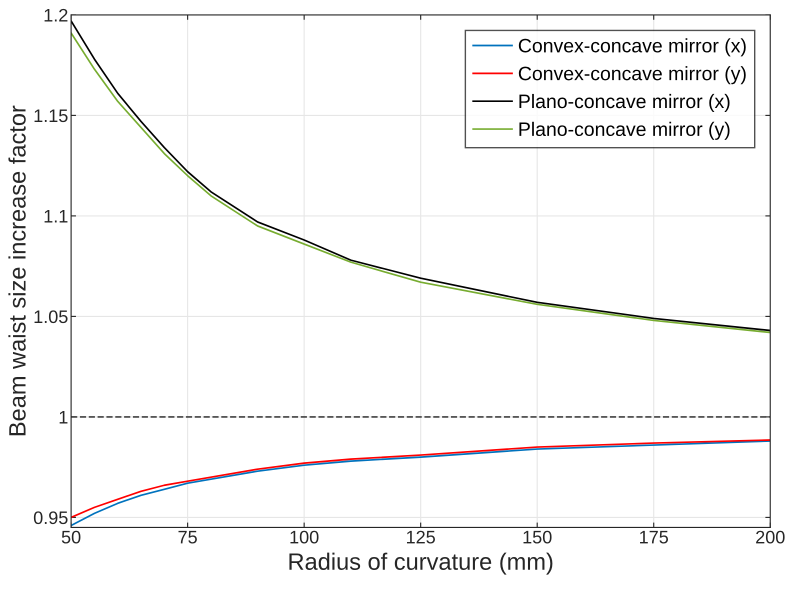 The width and height of the screenshot is (790, 596). I want to click on y-tick-label: 1.2, so click(56, 15).